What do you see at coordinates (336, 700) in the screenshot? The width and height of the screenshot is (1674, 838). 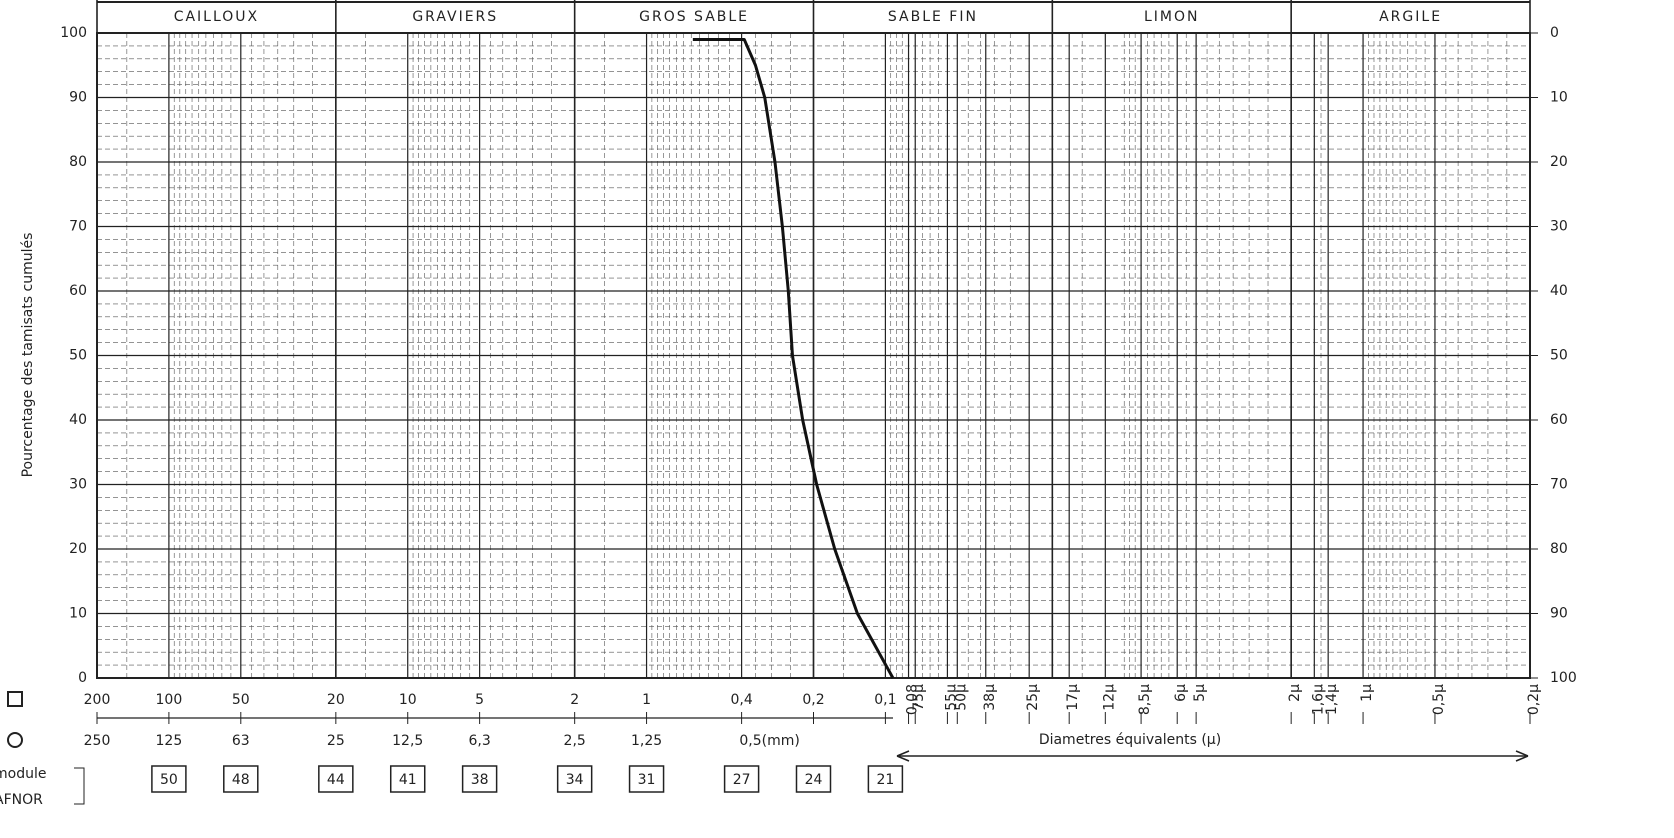 I see `x-tick-label: 20` at bounding box center [336, 700].